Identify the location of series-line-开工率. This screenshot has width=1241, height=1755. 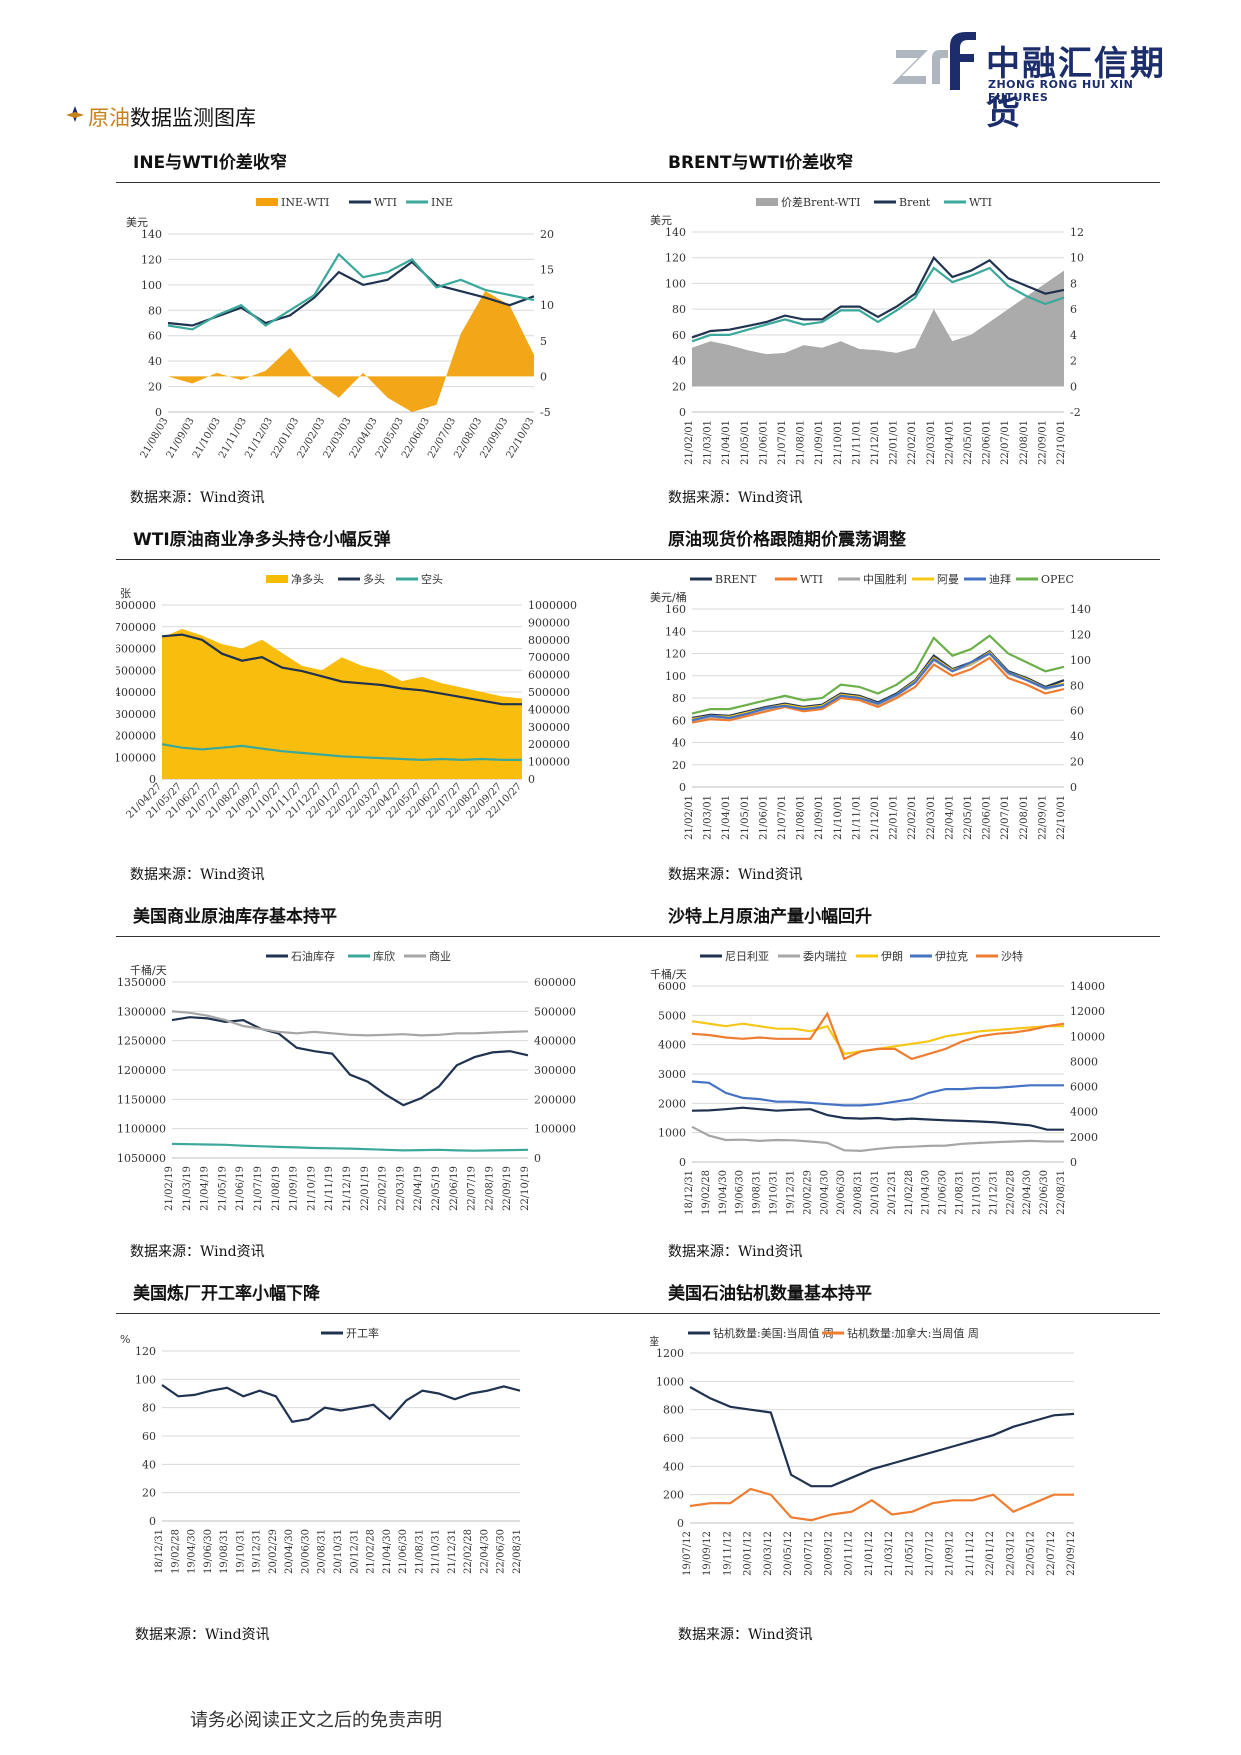
(341, 1404).